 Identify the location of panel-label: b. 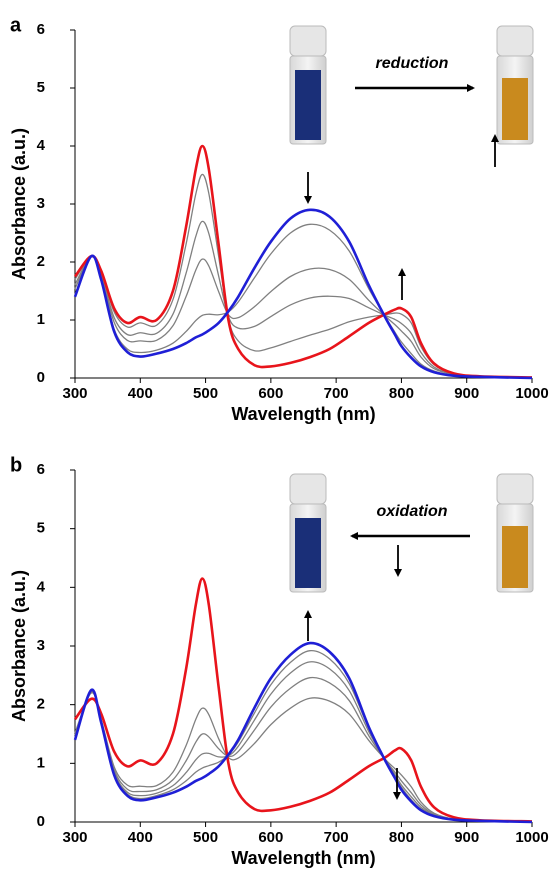
(16, 465).